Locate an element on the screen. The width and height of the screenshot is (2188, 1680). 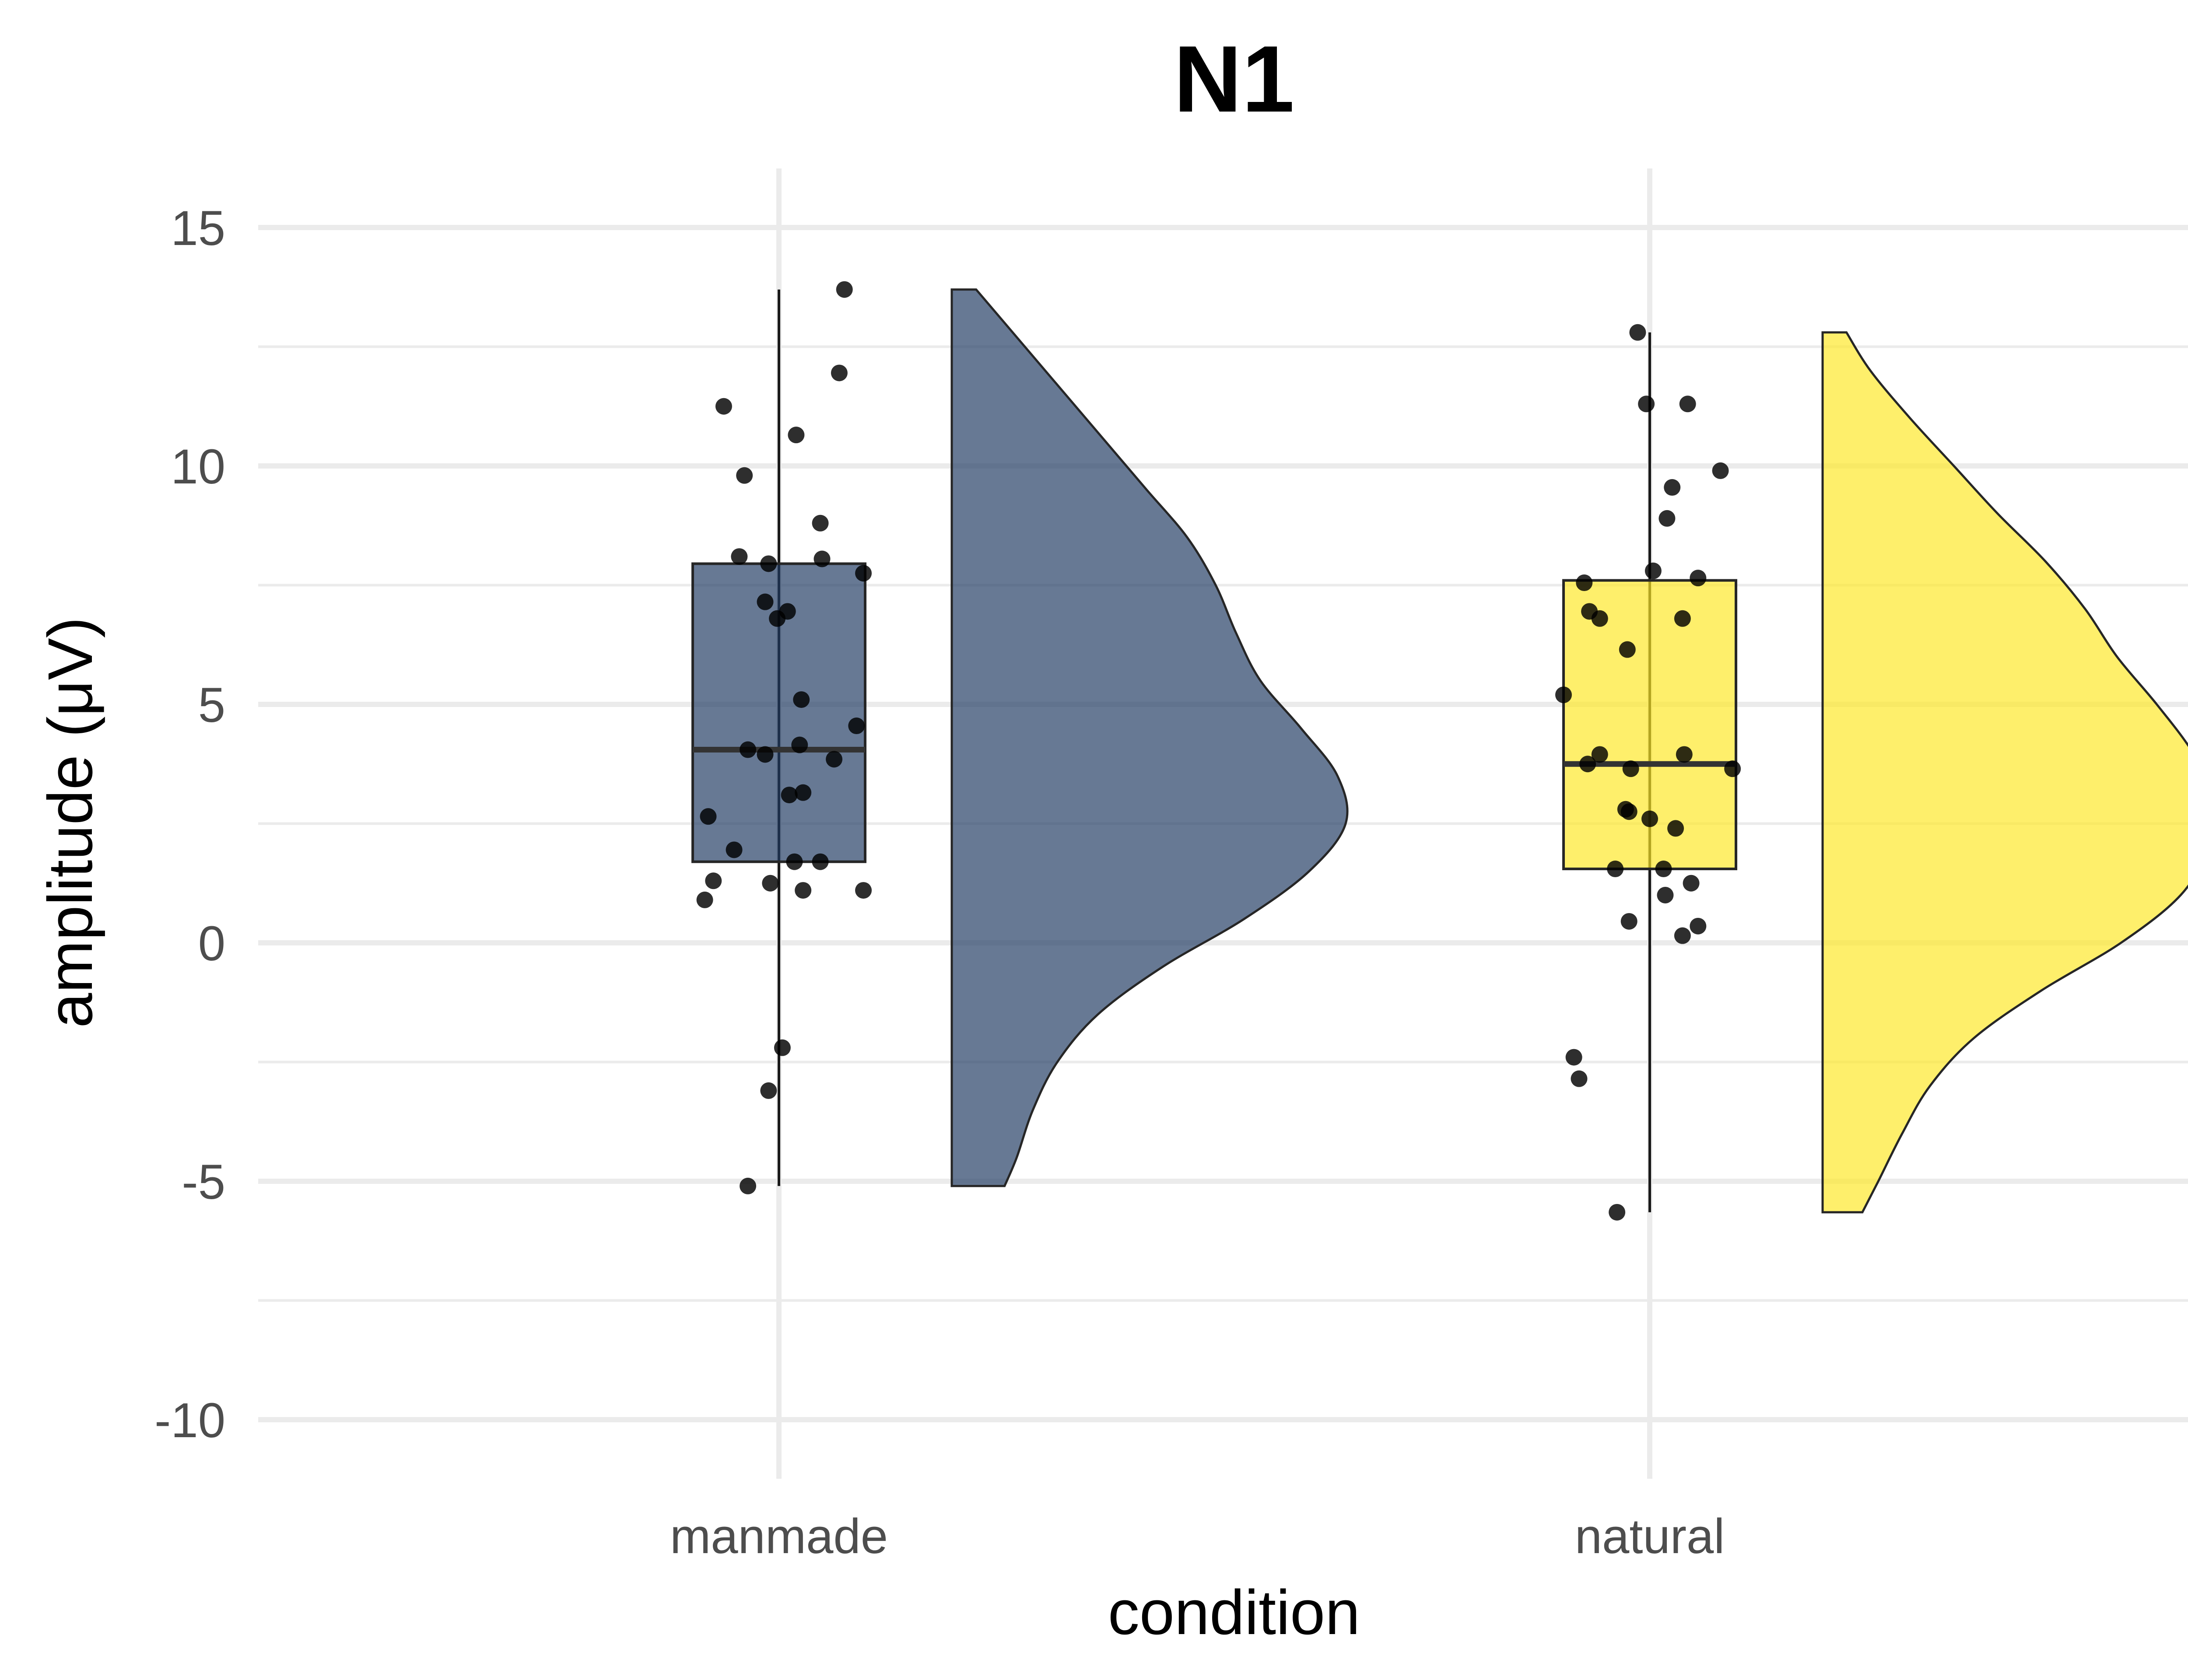
y-tick-label: -10 is located at coordinates (189, 1420).